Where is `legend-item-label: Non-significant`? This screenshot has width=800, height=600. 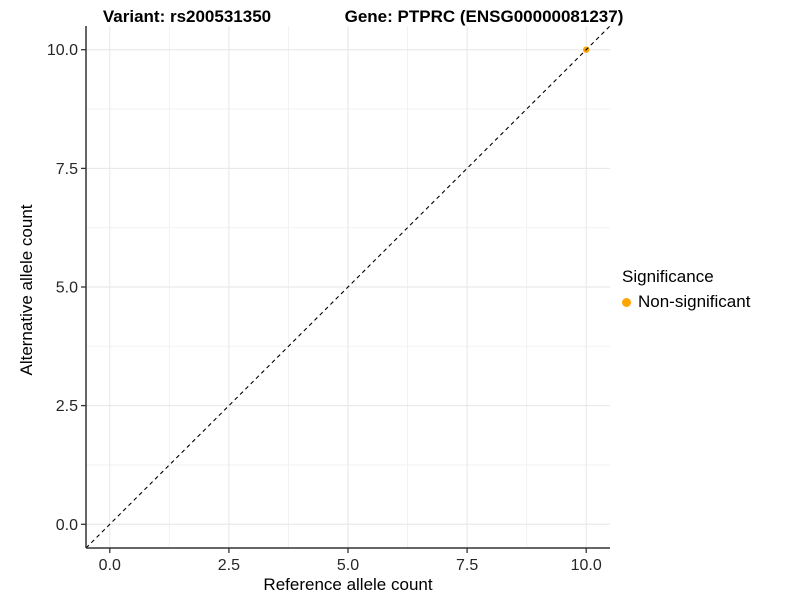 legend-item-label: Non-significant is located at coordinates (694, 301).